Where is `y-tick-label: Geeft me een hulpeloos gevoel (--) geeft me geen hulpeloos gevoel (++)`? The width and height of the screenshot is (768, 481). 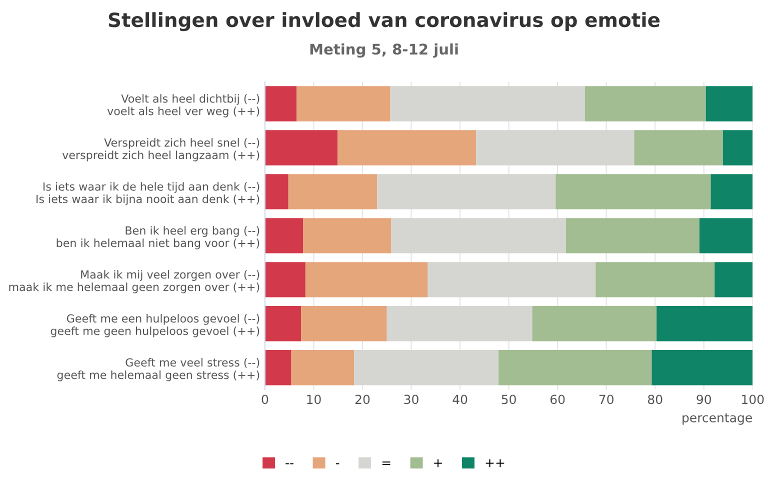
y-tick-label: Geeft me een hulpeloos gevoel (--) geeft me geen hulpeloos gevoel (++) is located at coordinates (155, 326).